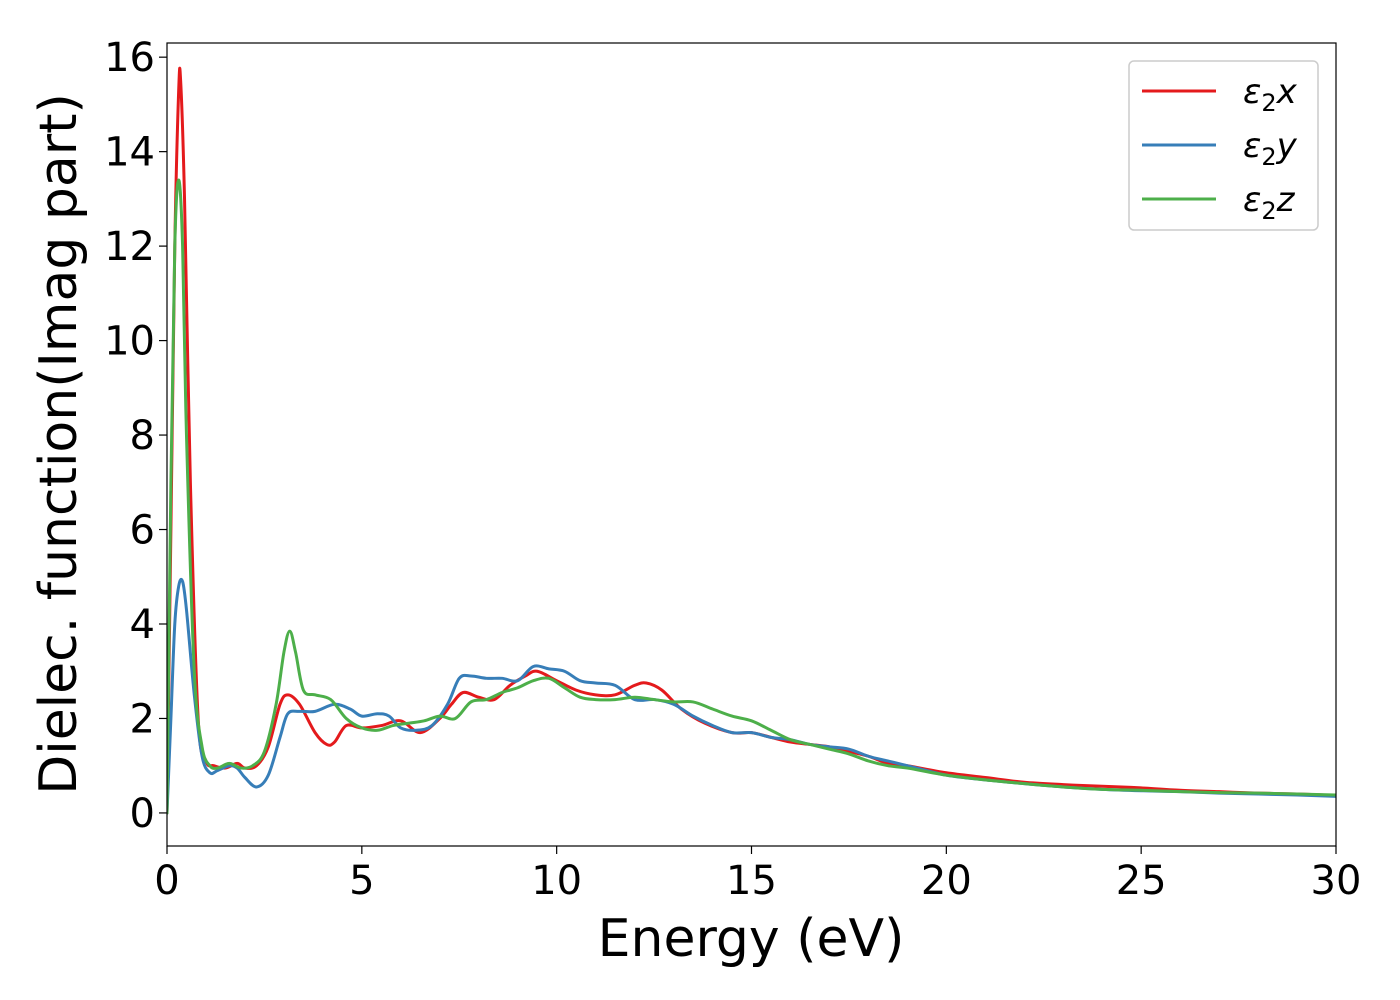 The width and height of the screenshot is (1400, 1000). I want to click on y-tick-label: 2, so click(142, 719).